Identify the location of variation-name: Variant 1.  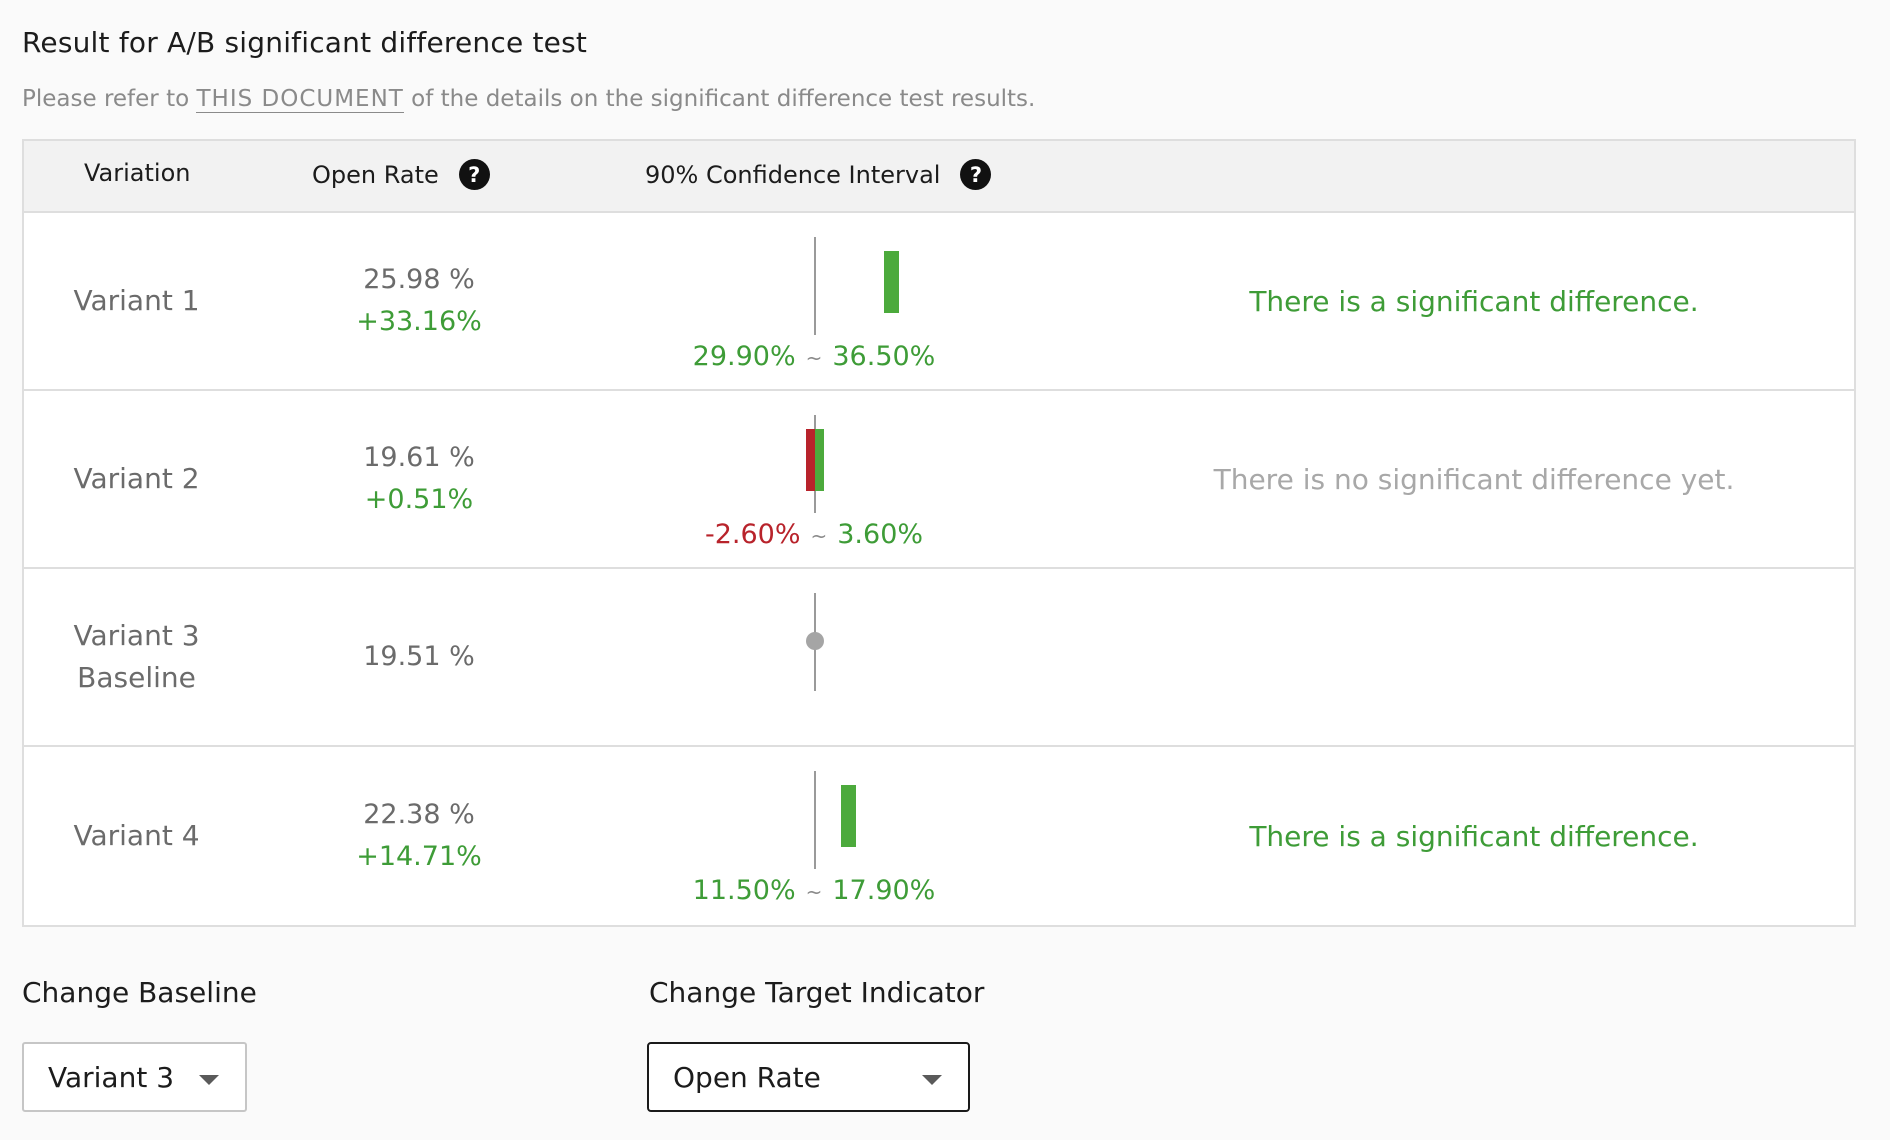
(136, 301).